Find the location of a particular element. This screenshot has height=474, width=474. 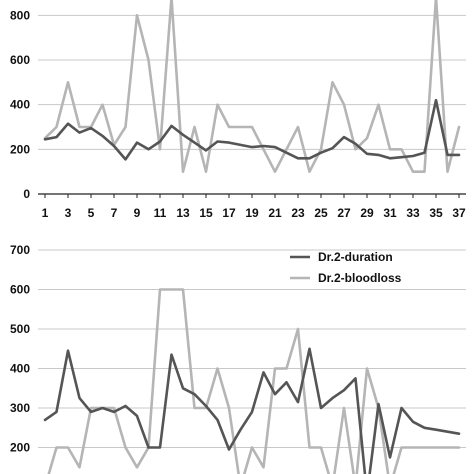

x-tick-label: 23 is located at coordinates (298, 213).